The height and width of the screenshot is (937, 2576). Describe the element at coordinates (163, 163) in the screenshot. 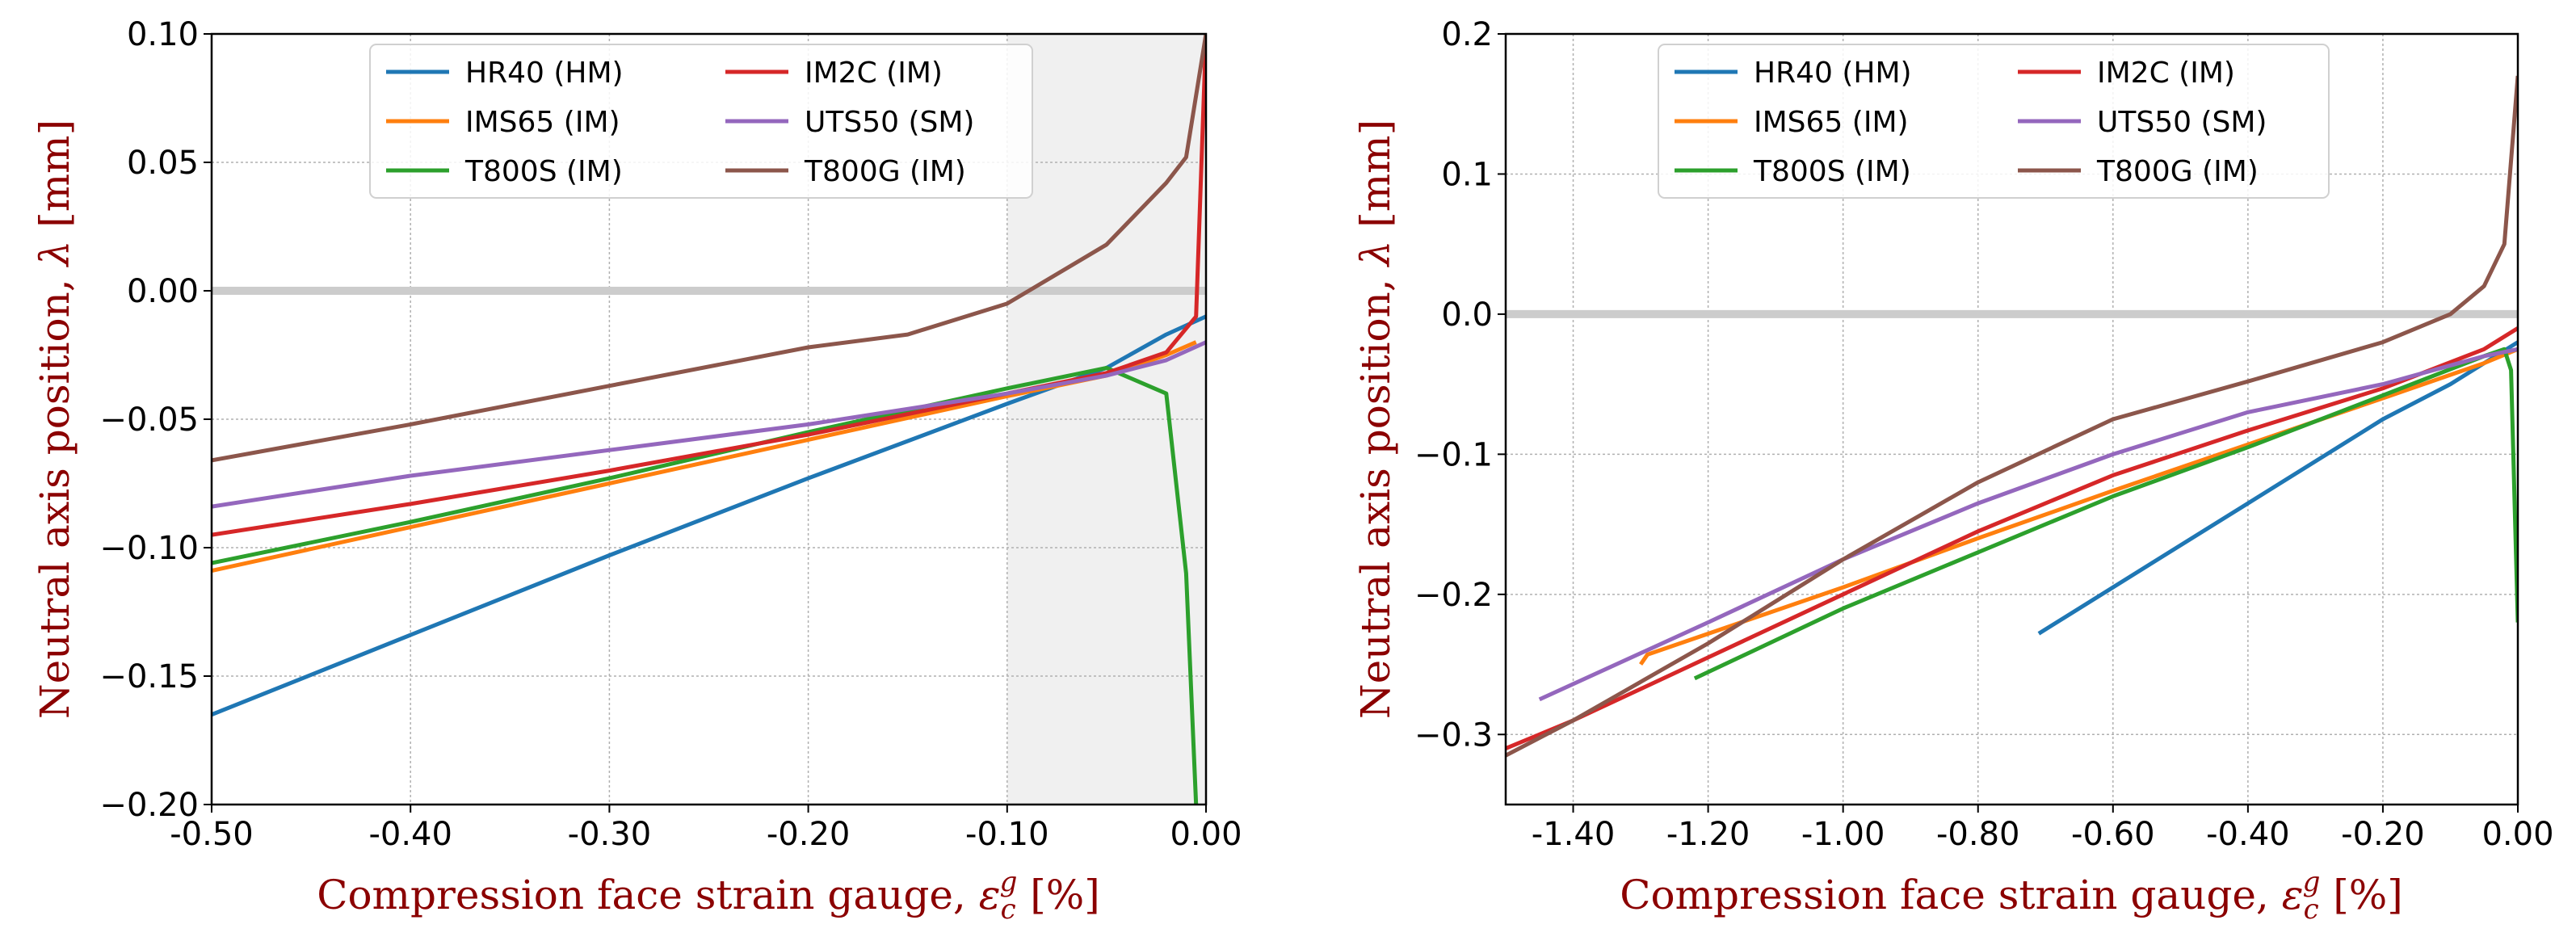

I see `y-tick-label: 0.05` at that location.